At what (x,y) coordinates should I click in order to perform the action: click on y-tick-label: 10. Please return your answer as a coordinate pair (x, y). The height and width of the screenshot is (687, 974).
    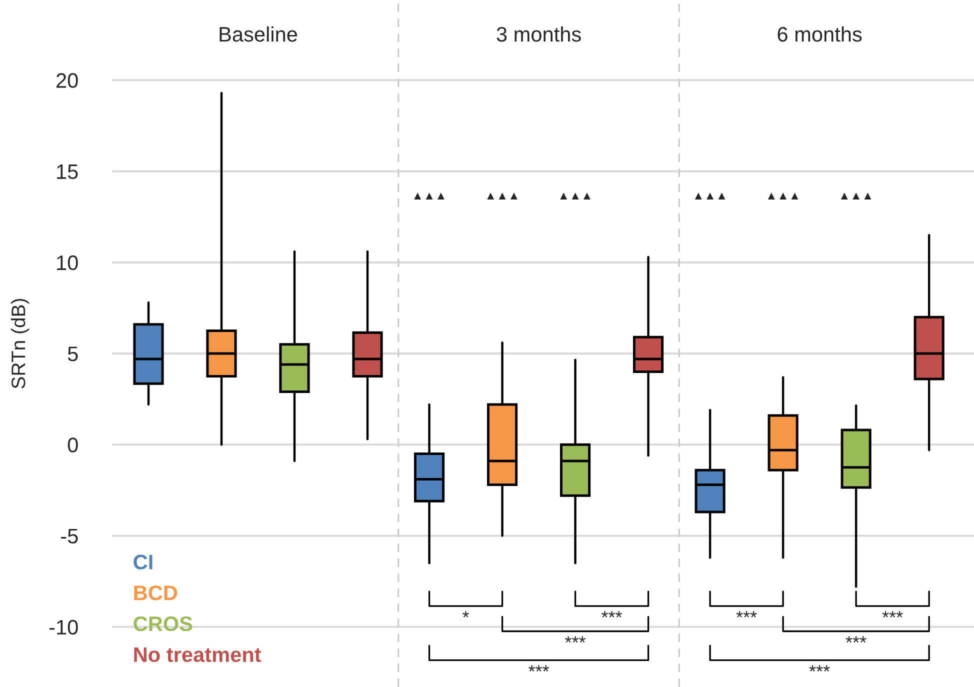
    Looking at the image, I should click on (67, 262).